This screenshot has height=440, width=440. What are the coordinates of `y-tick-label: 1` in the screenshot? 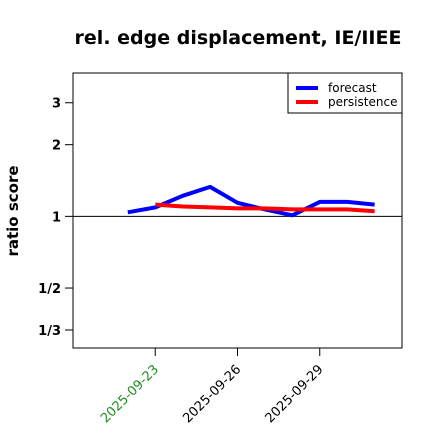 It's located at (56, 217).